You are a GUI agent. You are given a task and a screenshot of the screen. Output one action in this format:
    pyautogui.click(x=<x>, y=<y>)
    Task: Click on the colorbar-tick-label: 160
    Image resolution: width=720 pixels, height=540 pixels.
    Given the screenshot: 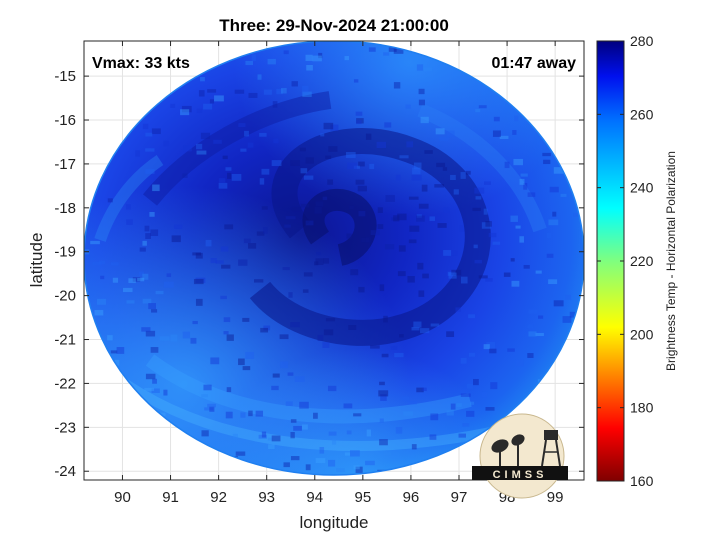 What is the action you would take?
    pyautogui.click(x=642, y=481)
    